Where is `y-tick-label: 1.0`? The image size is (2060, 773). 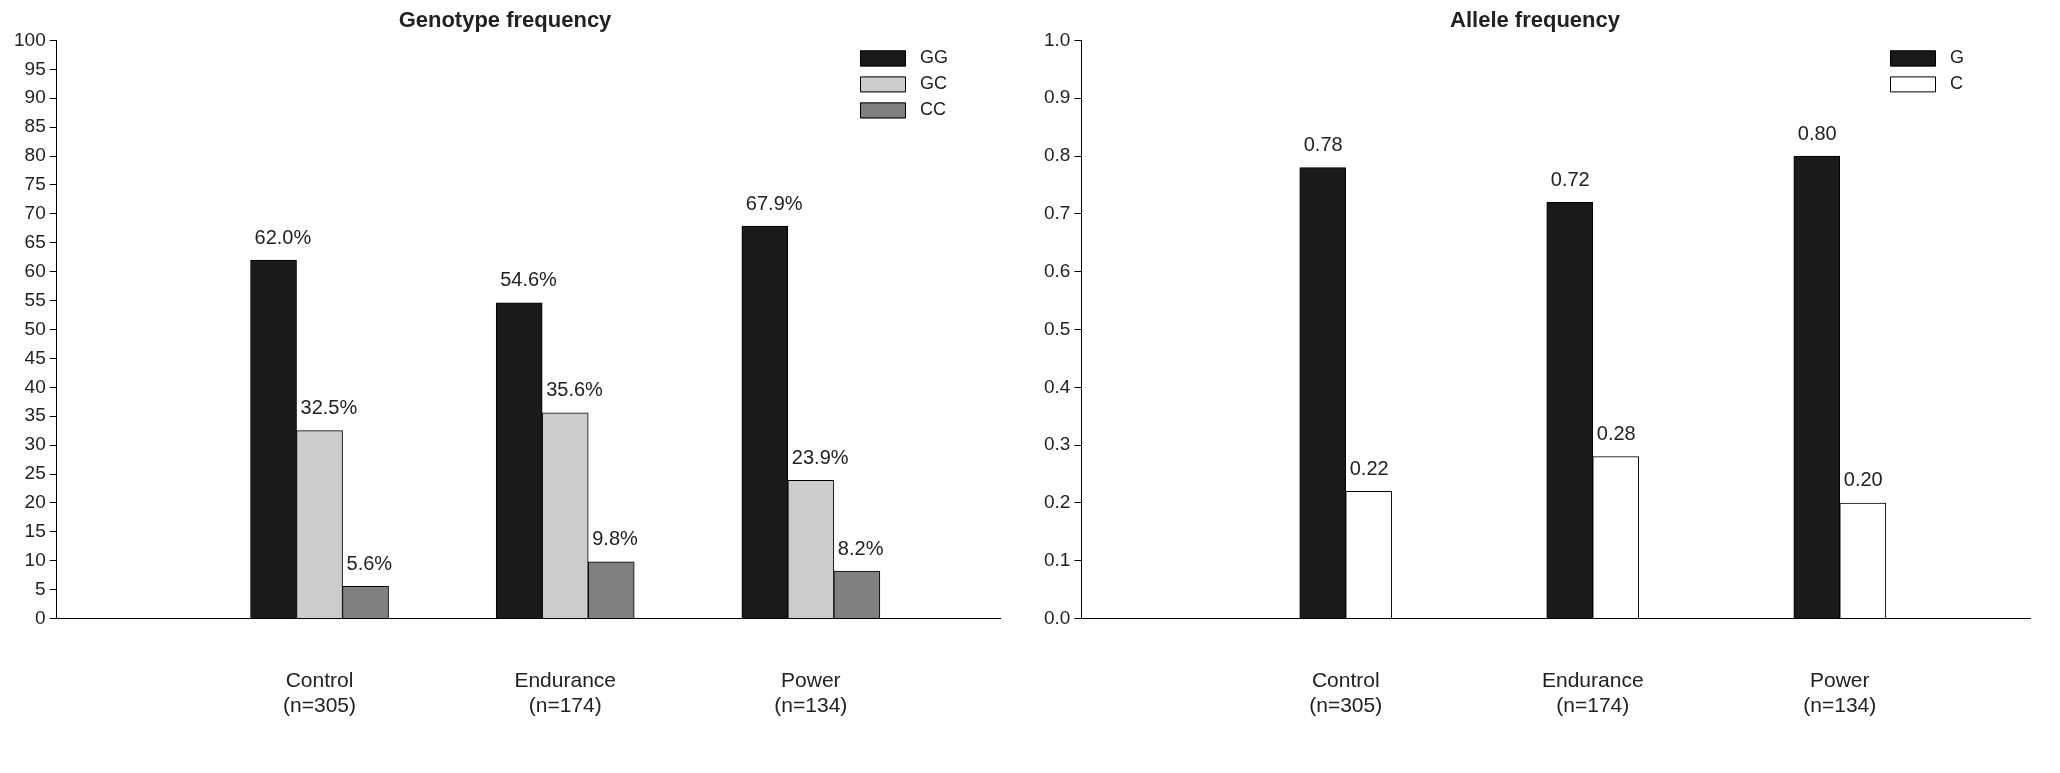 y-tick-label: 1.0 is located at coordinates (1057, 39).